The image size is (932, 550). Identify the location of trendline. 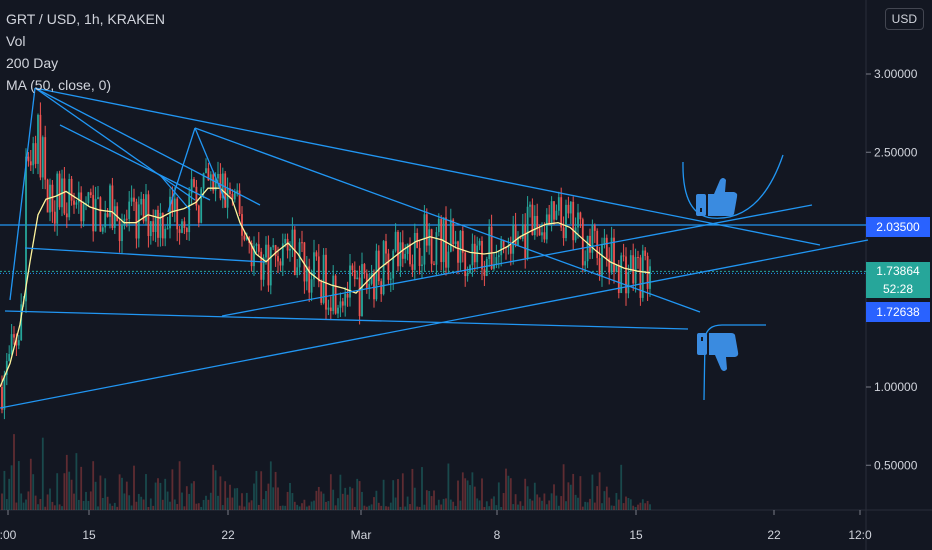
(145, 255).